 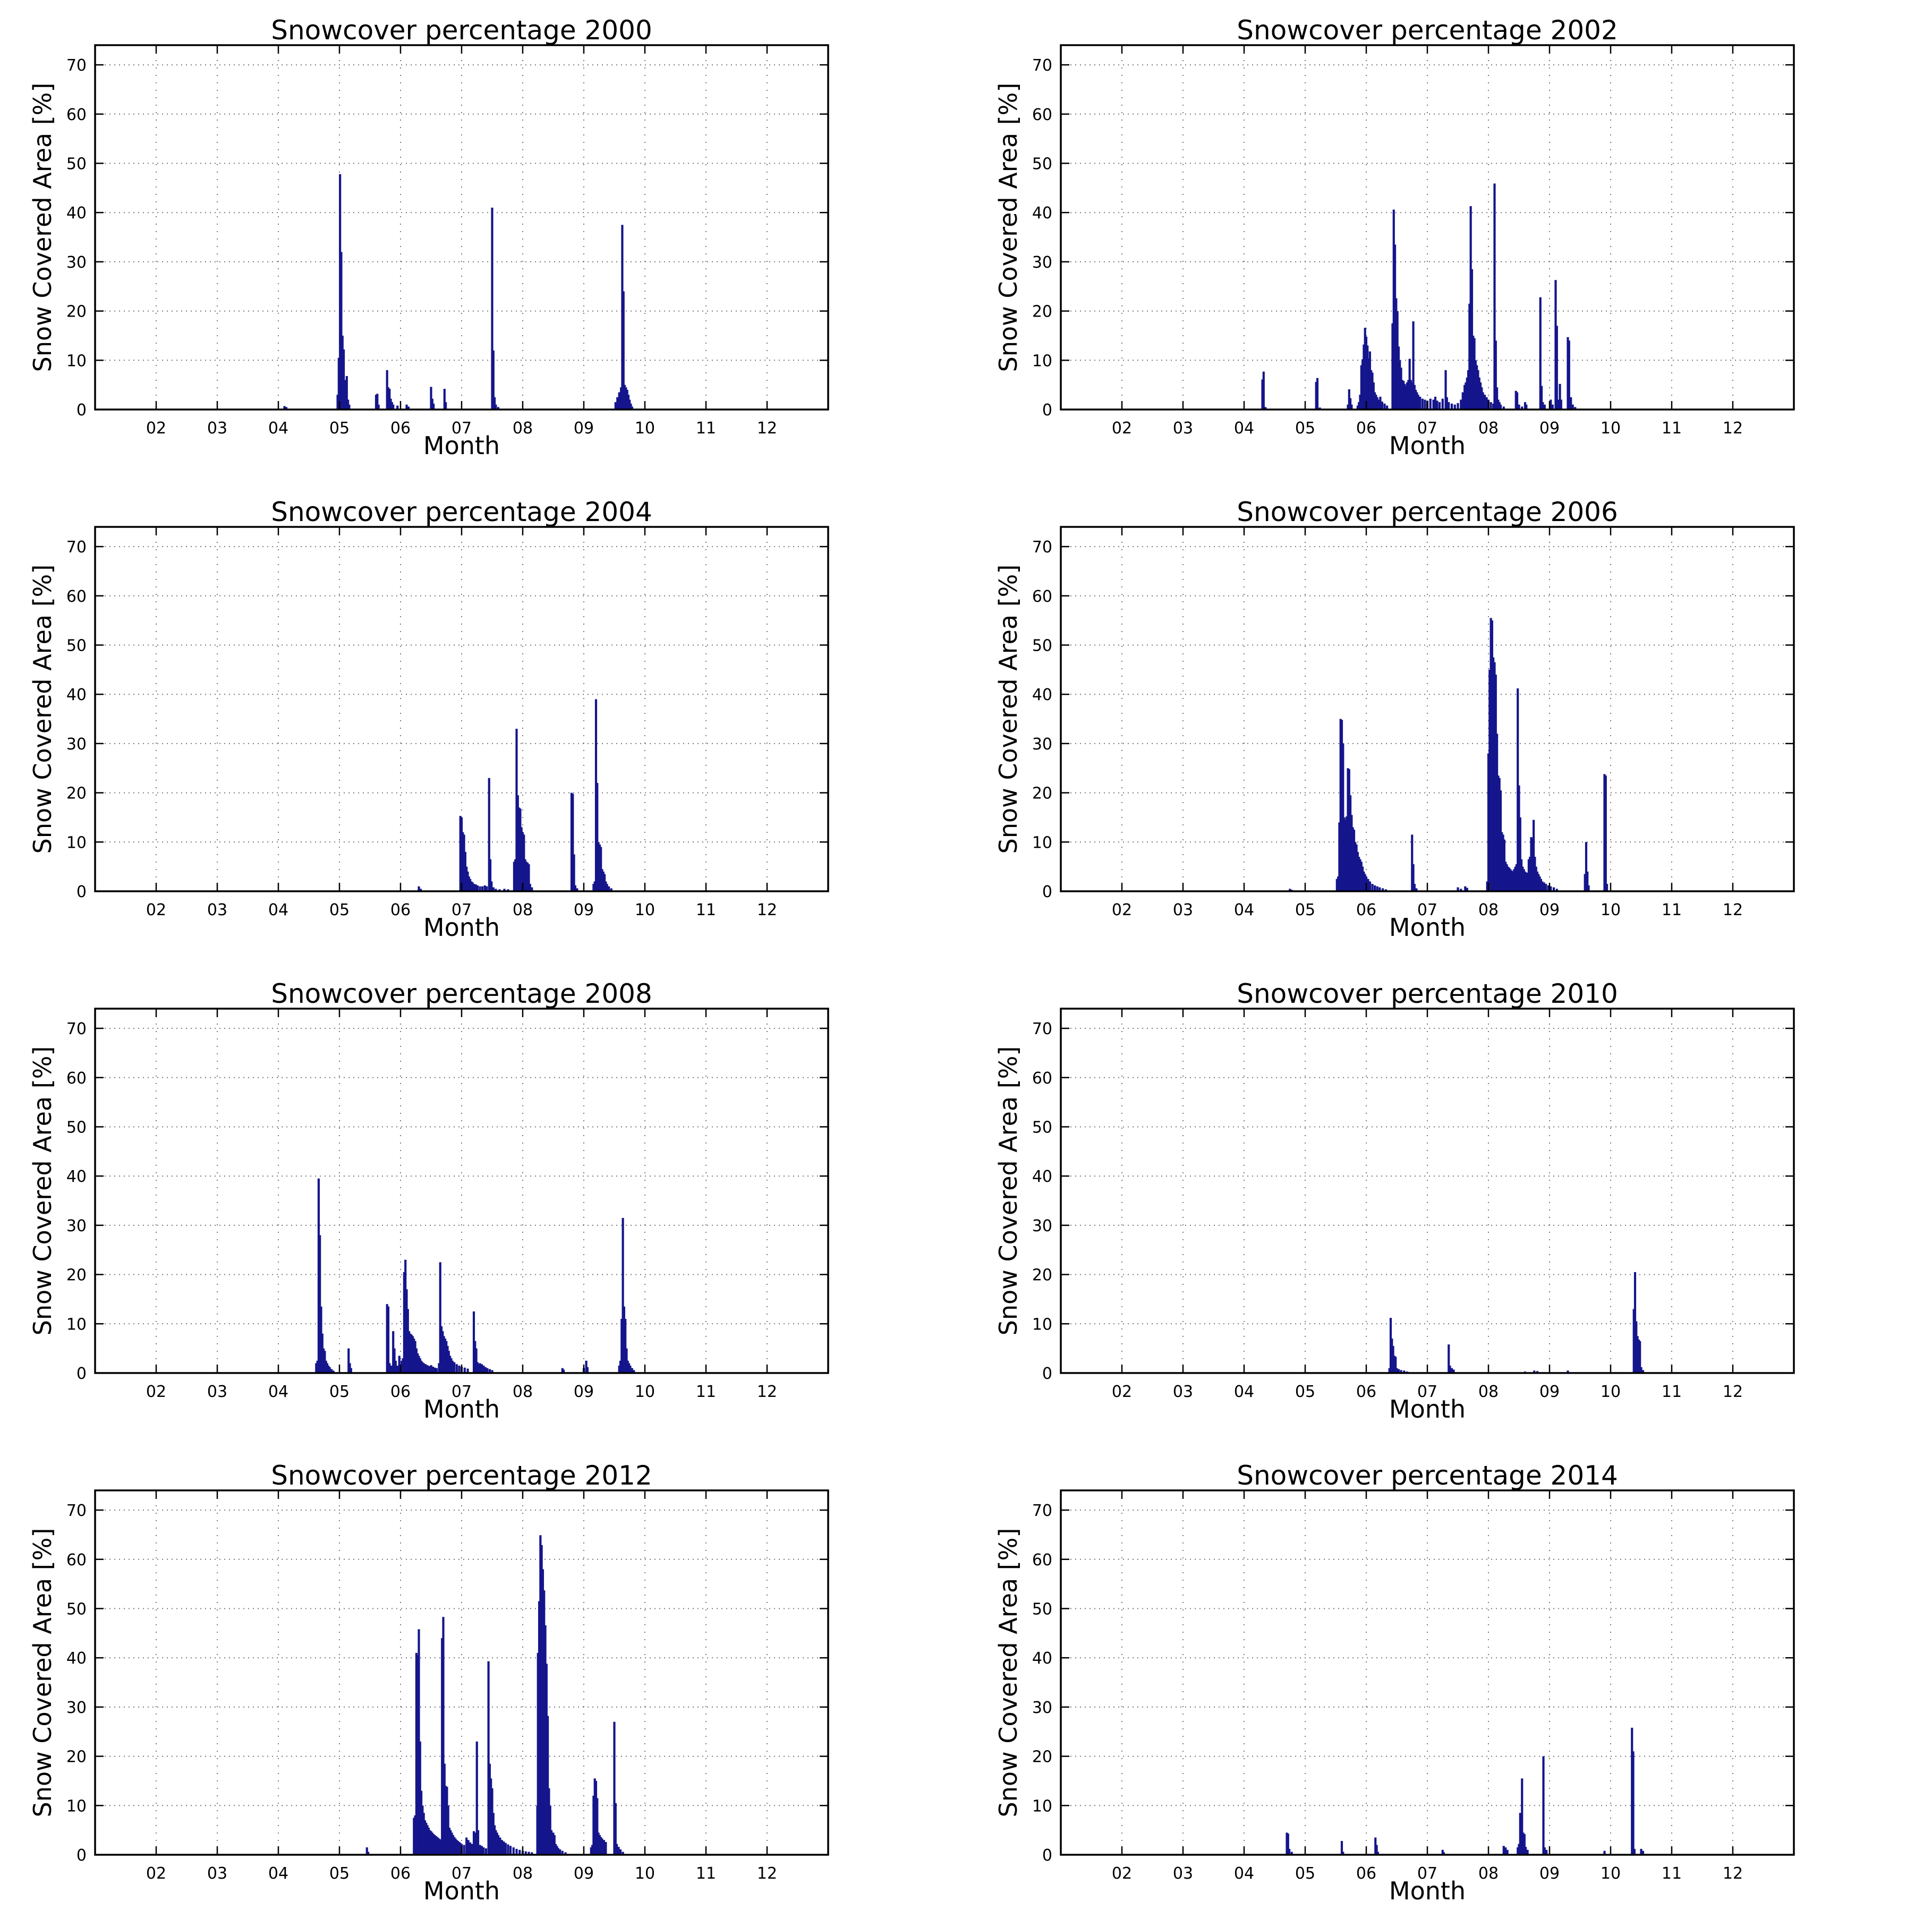 I want to click on x-tick-label: 11, so click(x=706, y=910).